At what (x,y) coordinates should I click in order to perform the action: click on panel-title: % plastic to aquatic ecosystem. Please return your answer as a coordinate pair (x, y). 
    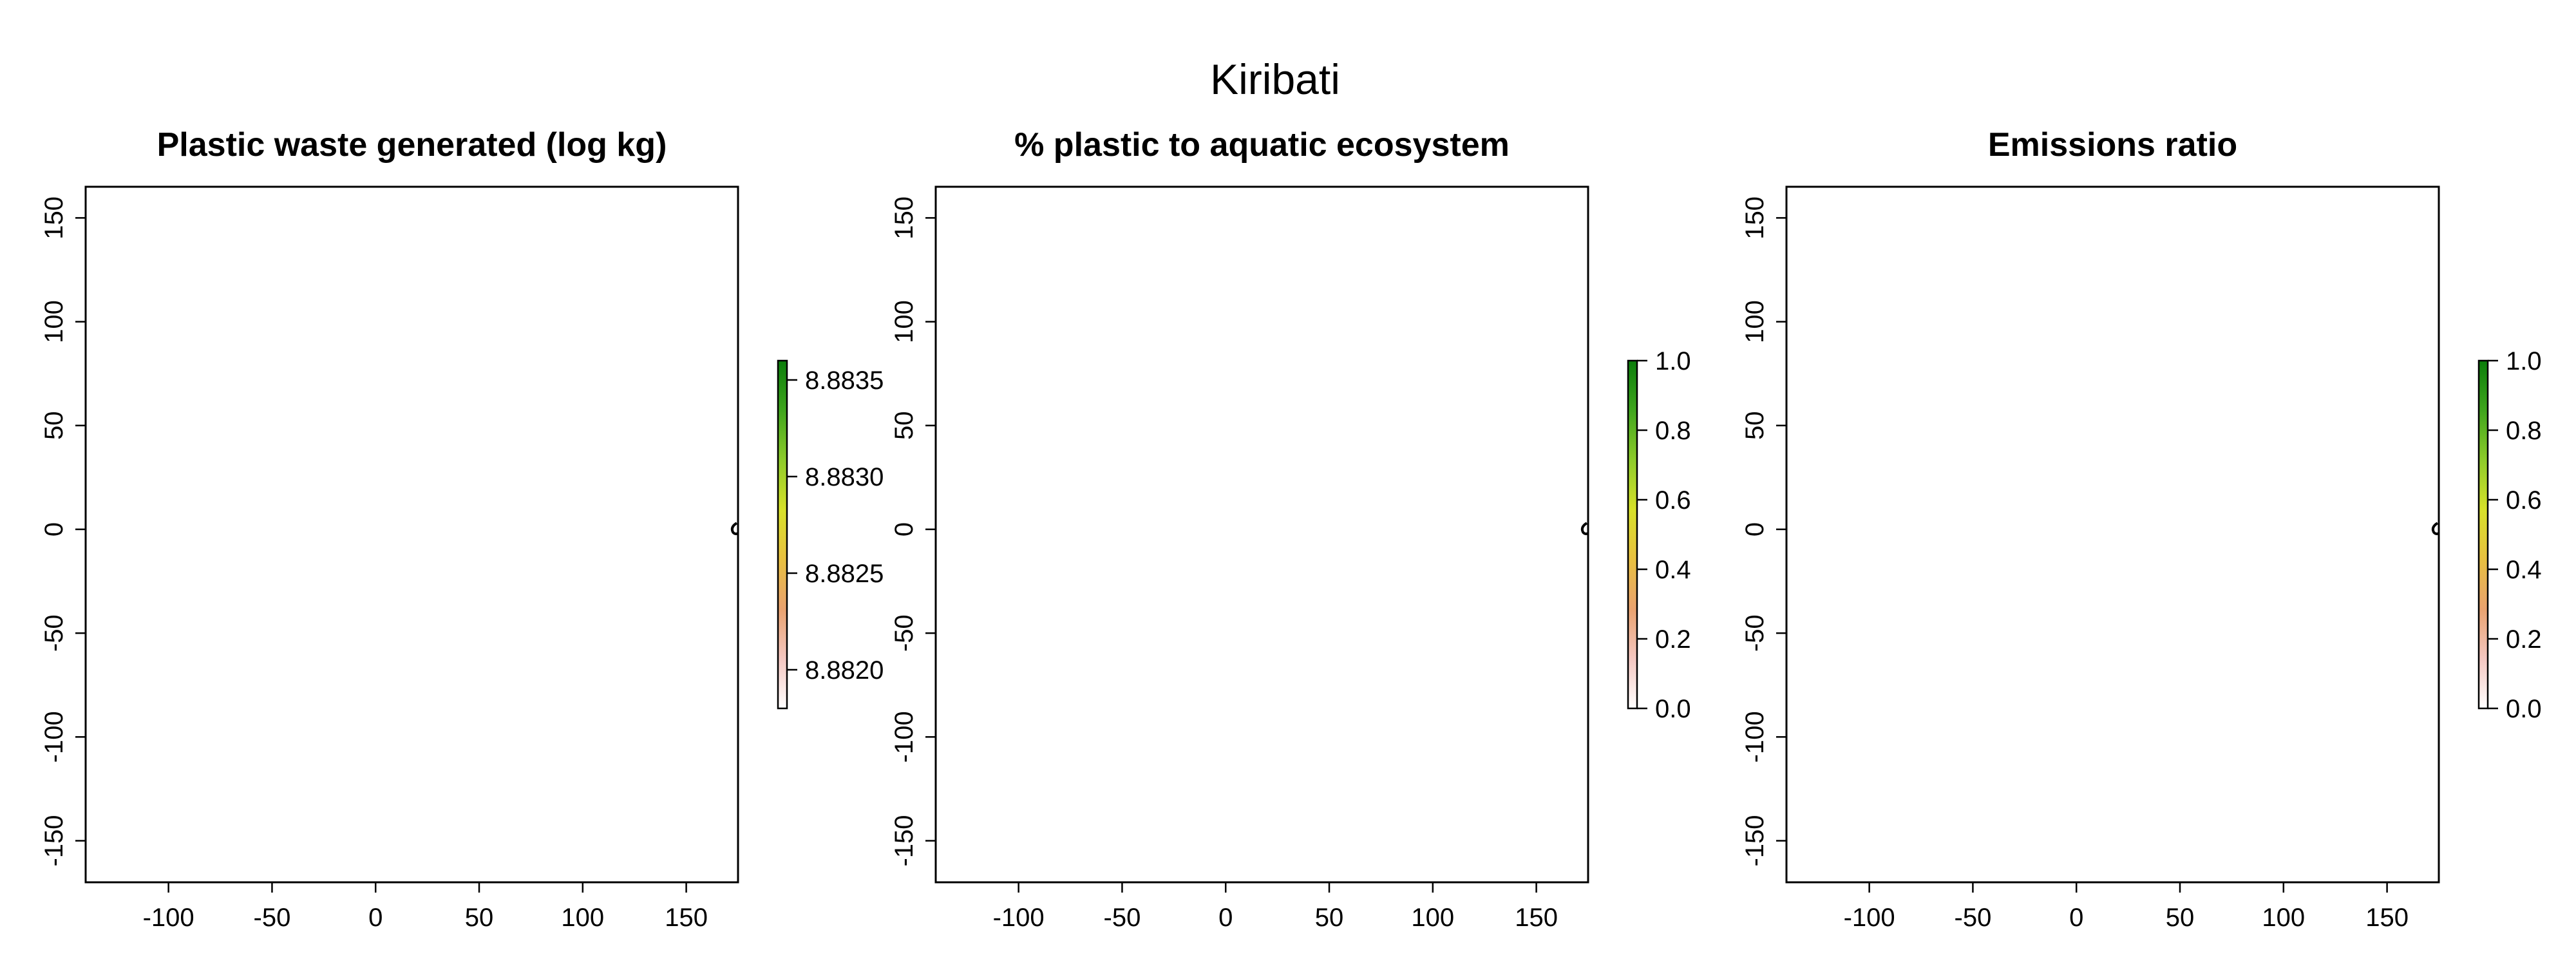
    Looking at the image, I should click on (1262, 145).